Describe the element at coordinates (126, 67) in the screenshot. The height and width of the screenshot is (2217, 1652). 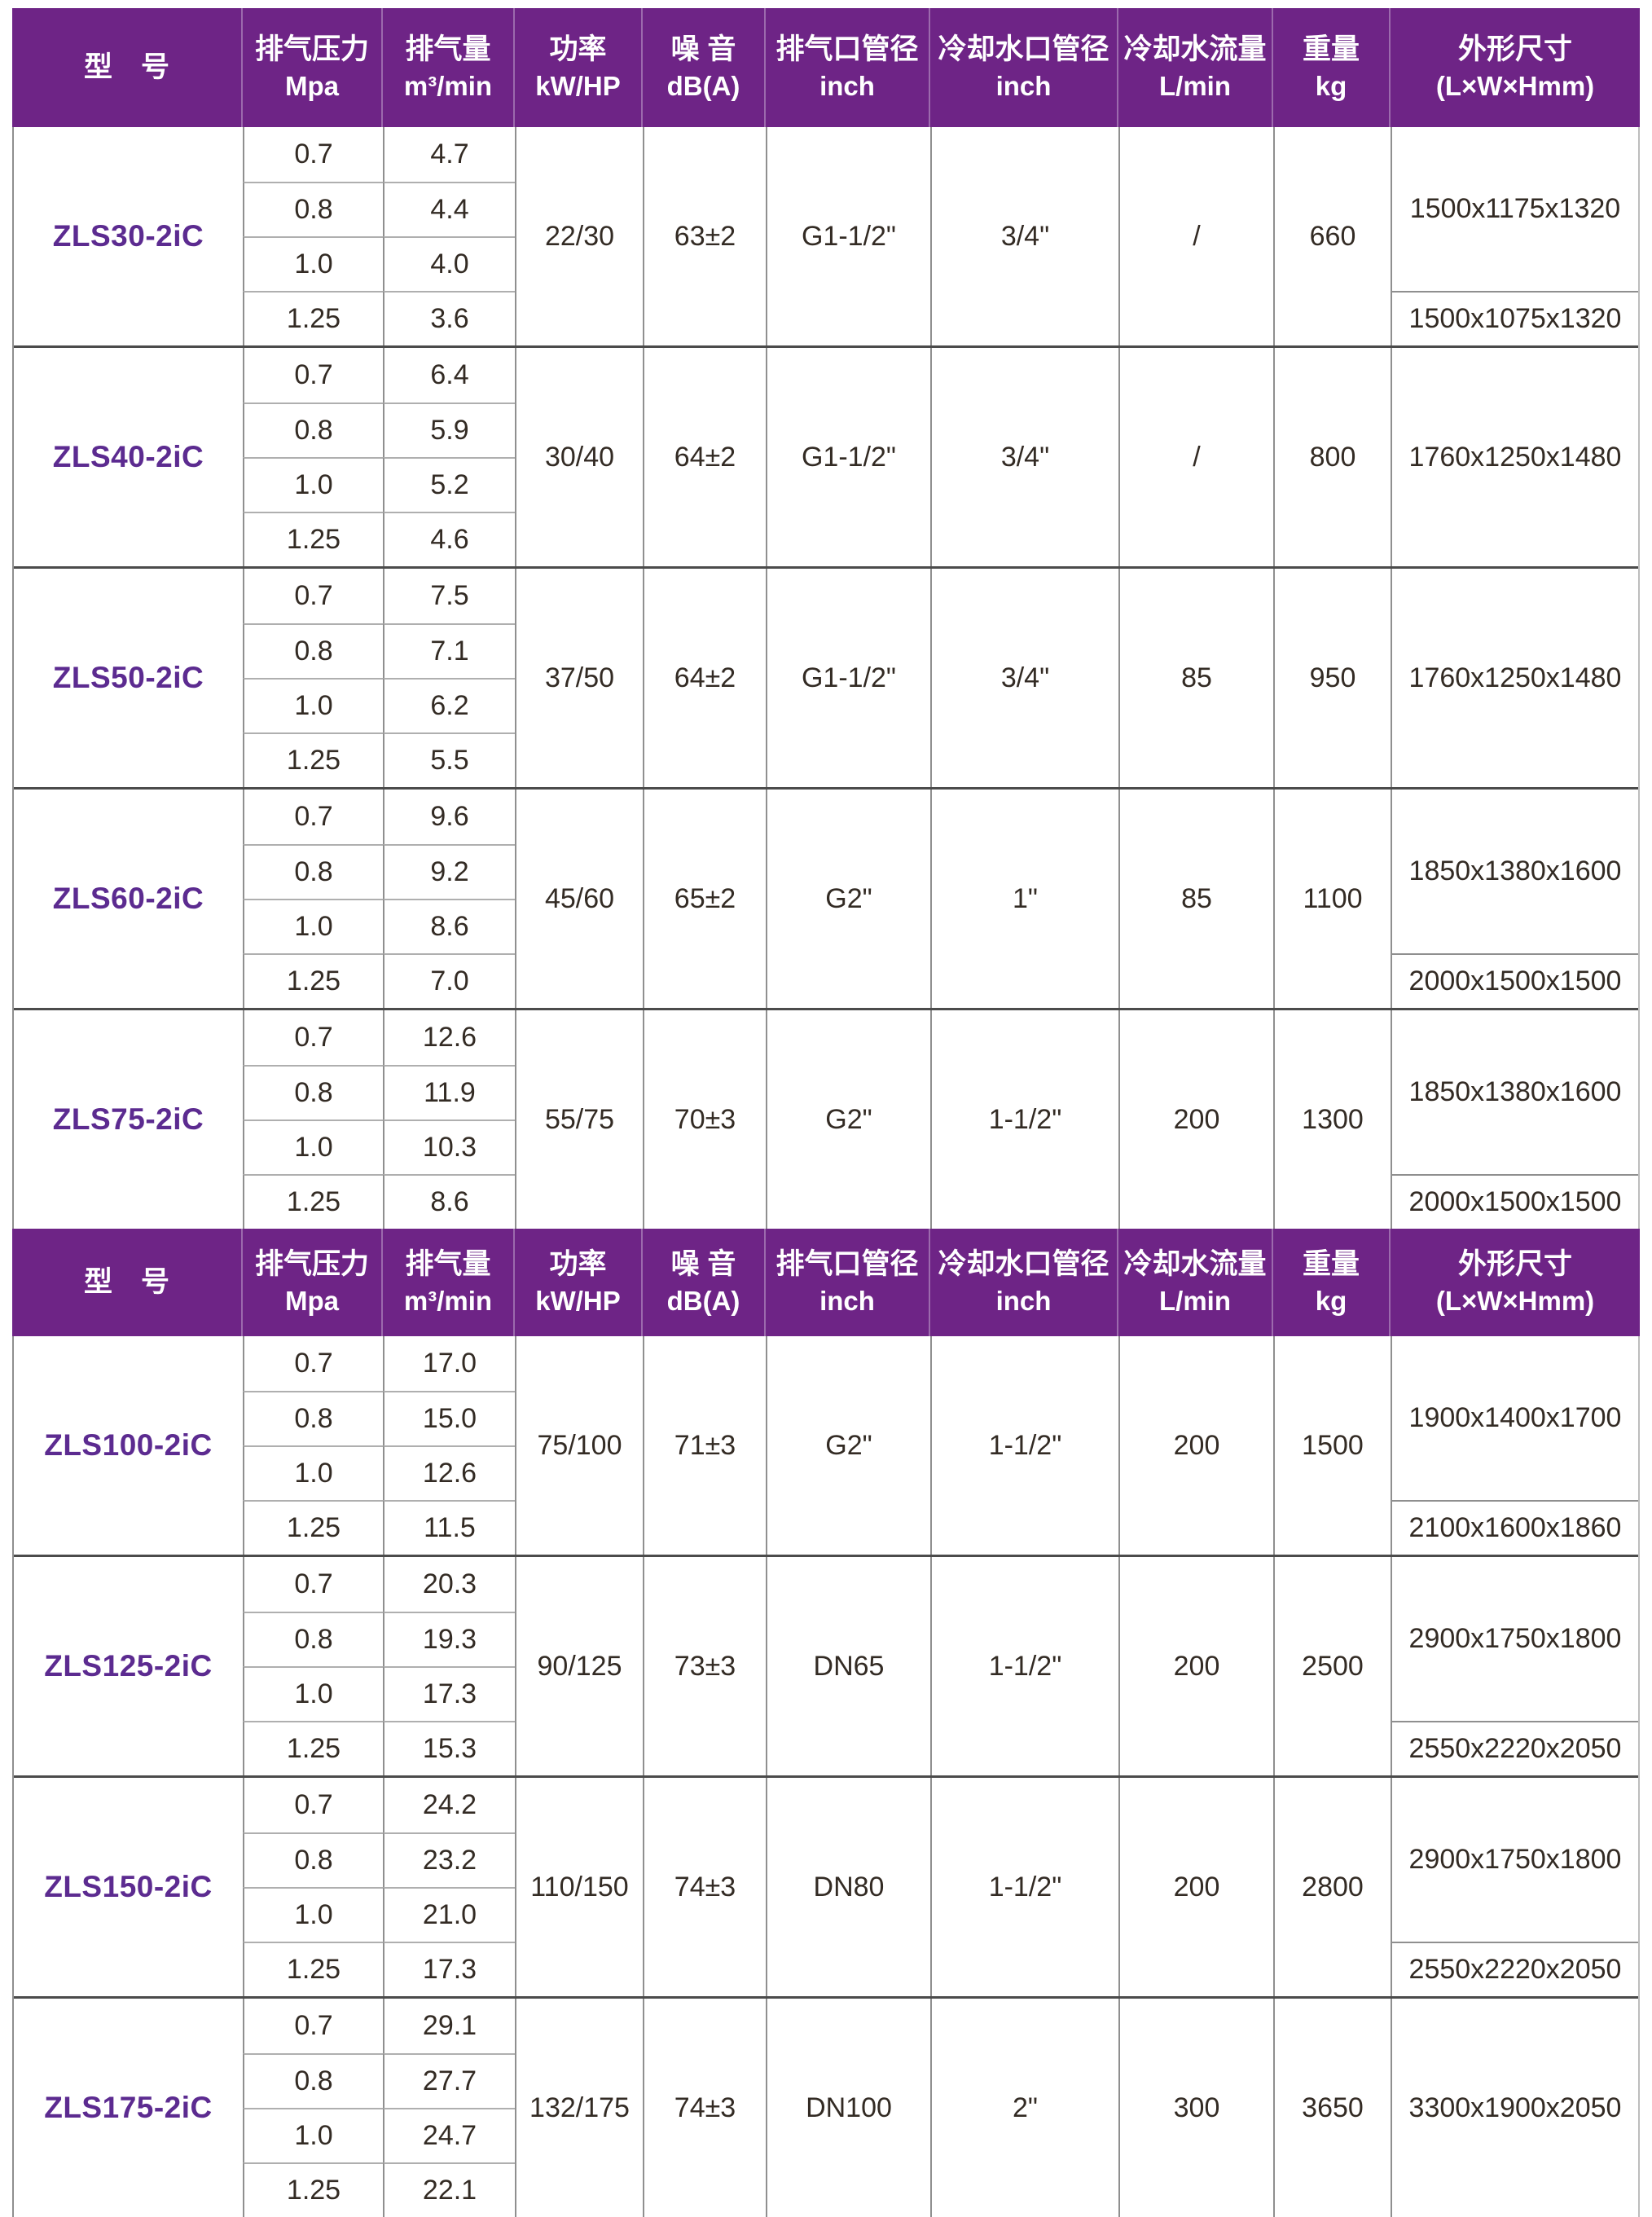
I see `header-model: 型 号` at that location.